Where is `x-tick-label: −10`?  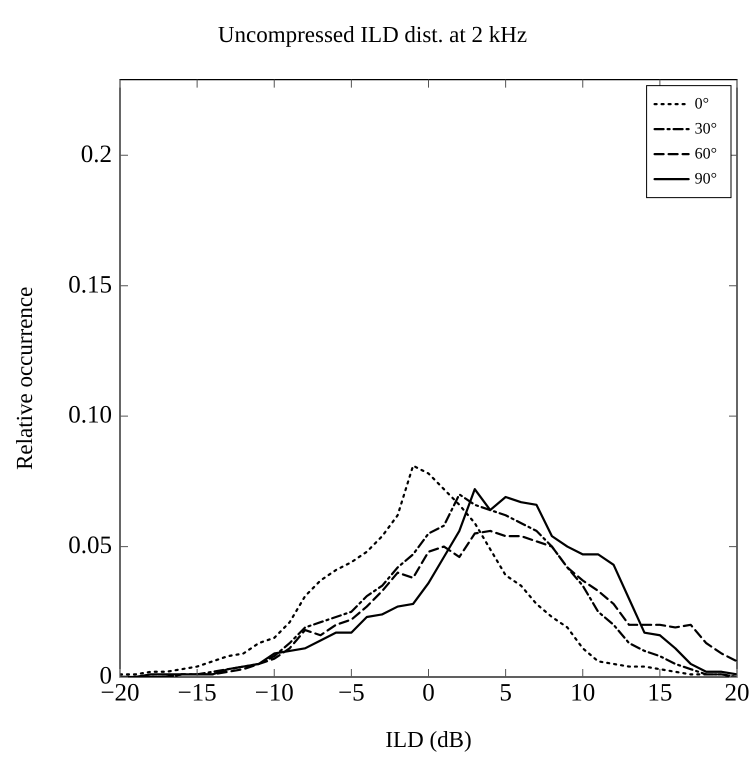 x-tick-label: −10 is located at coordinates (274, 693).